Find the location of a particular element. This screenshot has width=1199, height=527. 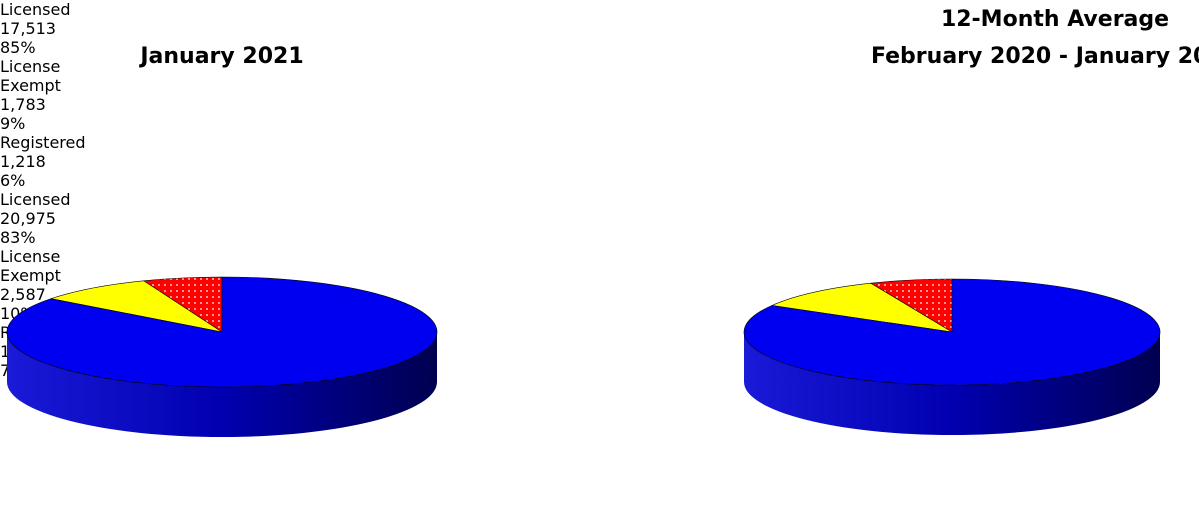

chart-subtitle: February 2020 - January 2021 is located at coordinates (1035, 56).